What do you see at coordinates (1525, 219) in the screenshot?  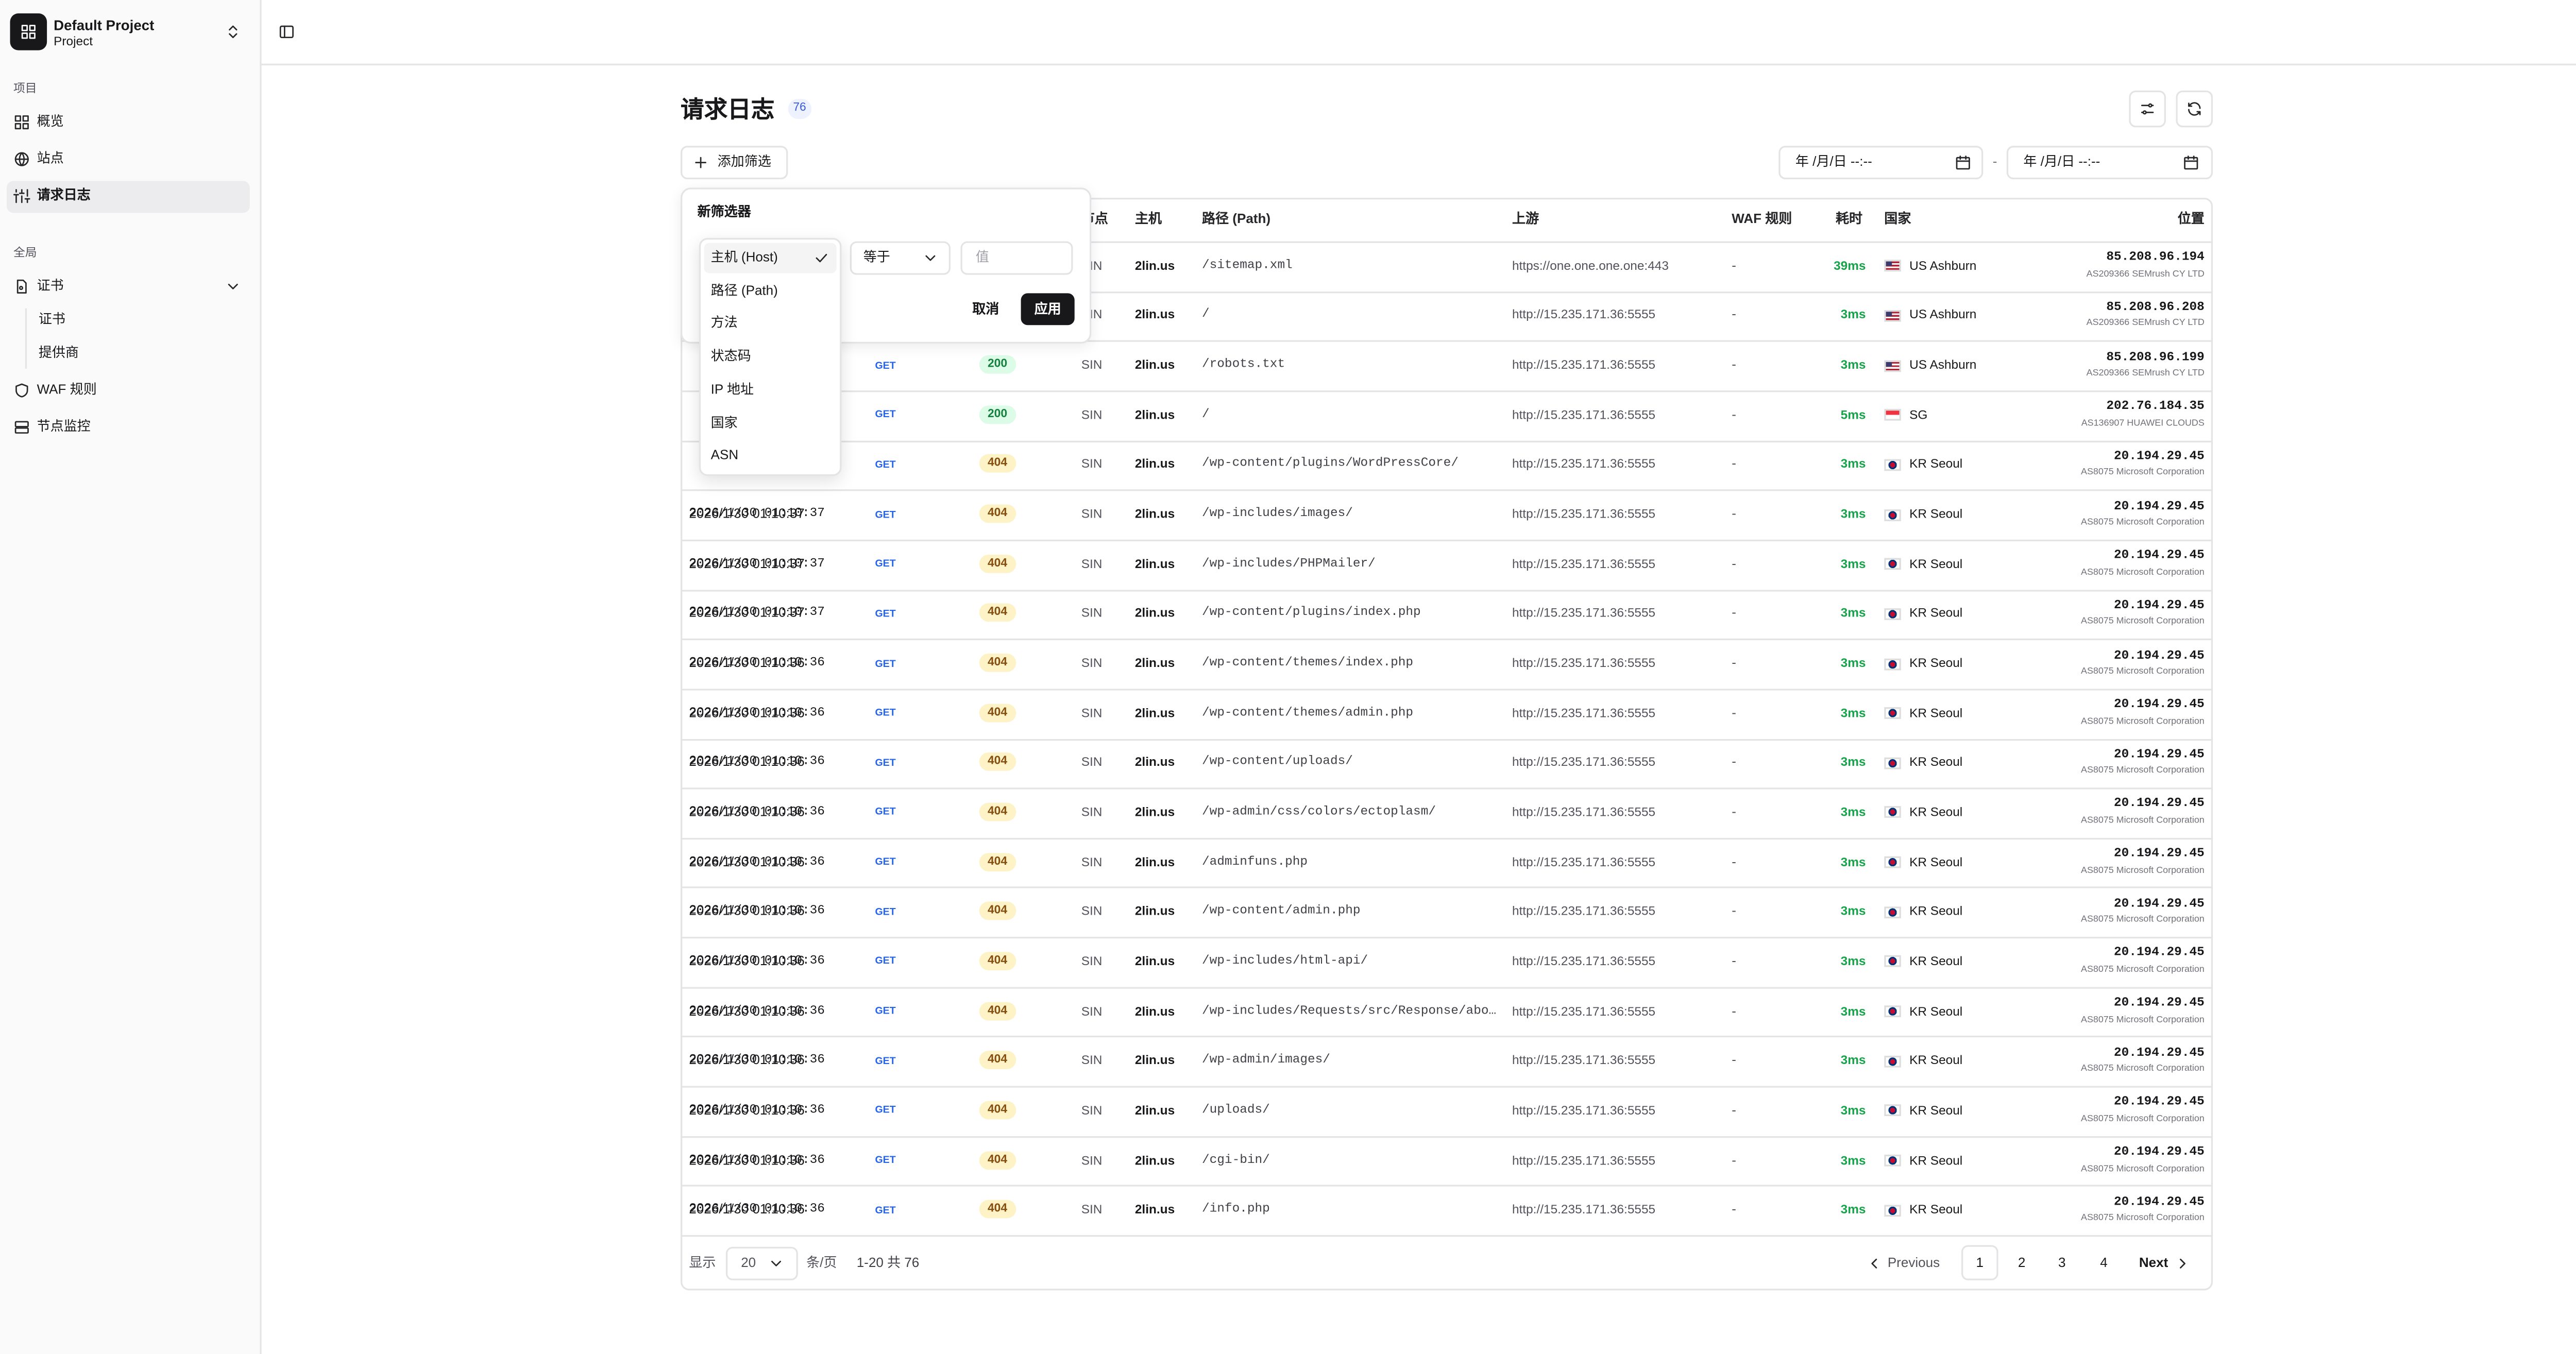 I see `column-header: 上游` at bounding box center [1525, 219].